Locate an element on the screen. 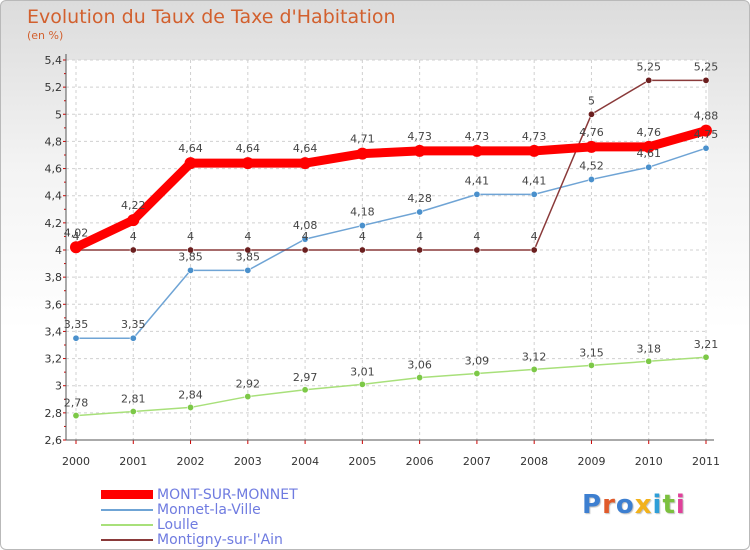 The width and height of the screenshot is (750, 550). data-label: 4,71 is located at coordinates (362, 139).